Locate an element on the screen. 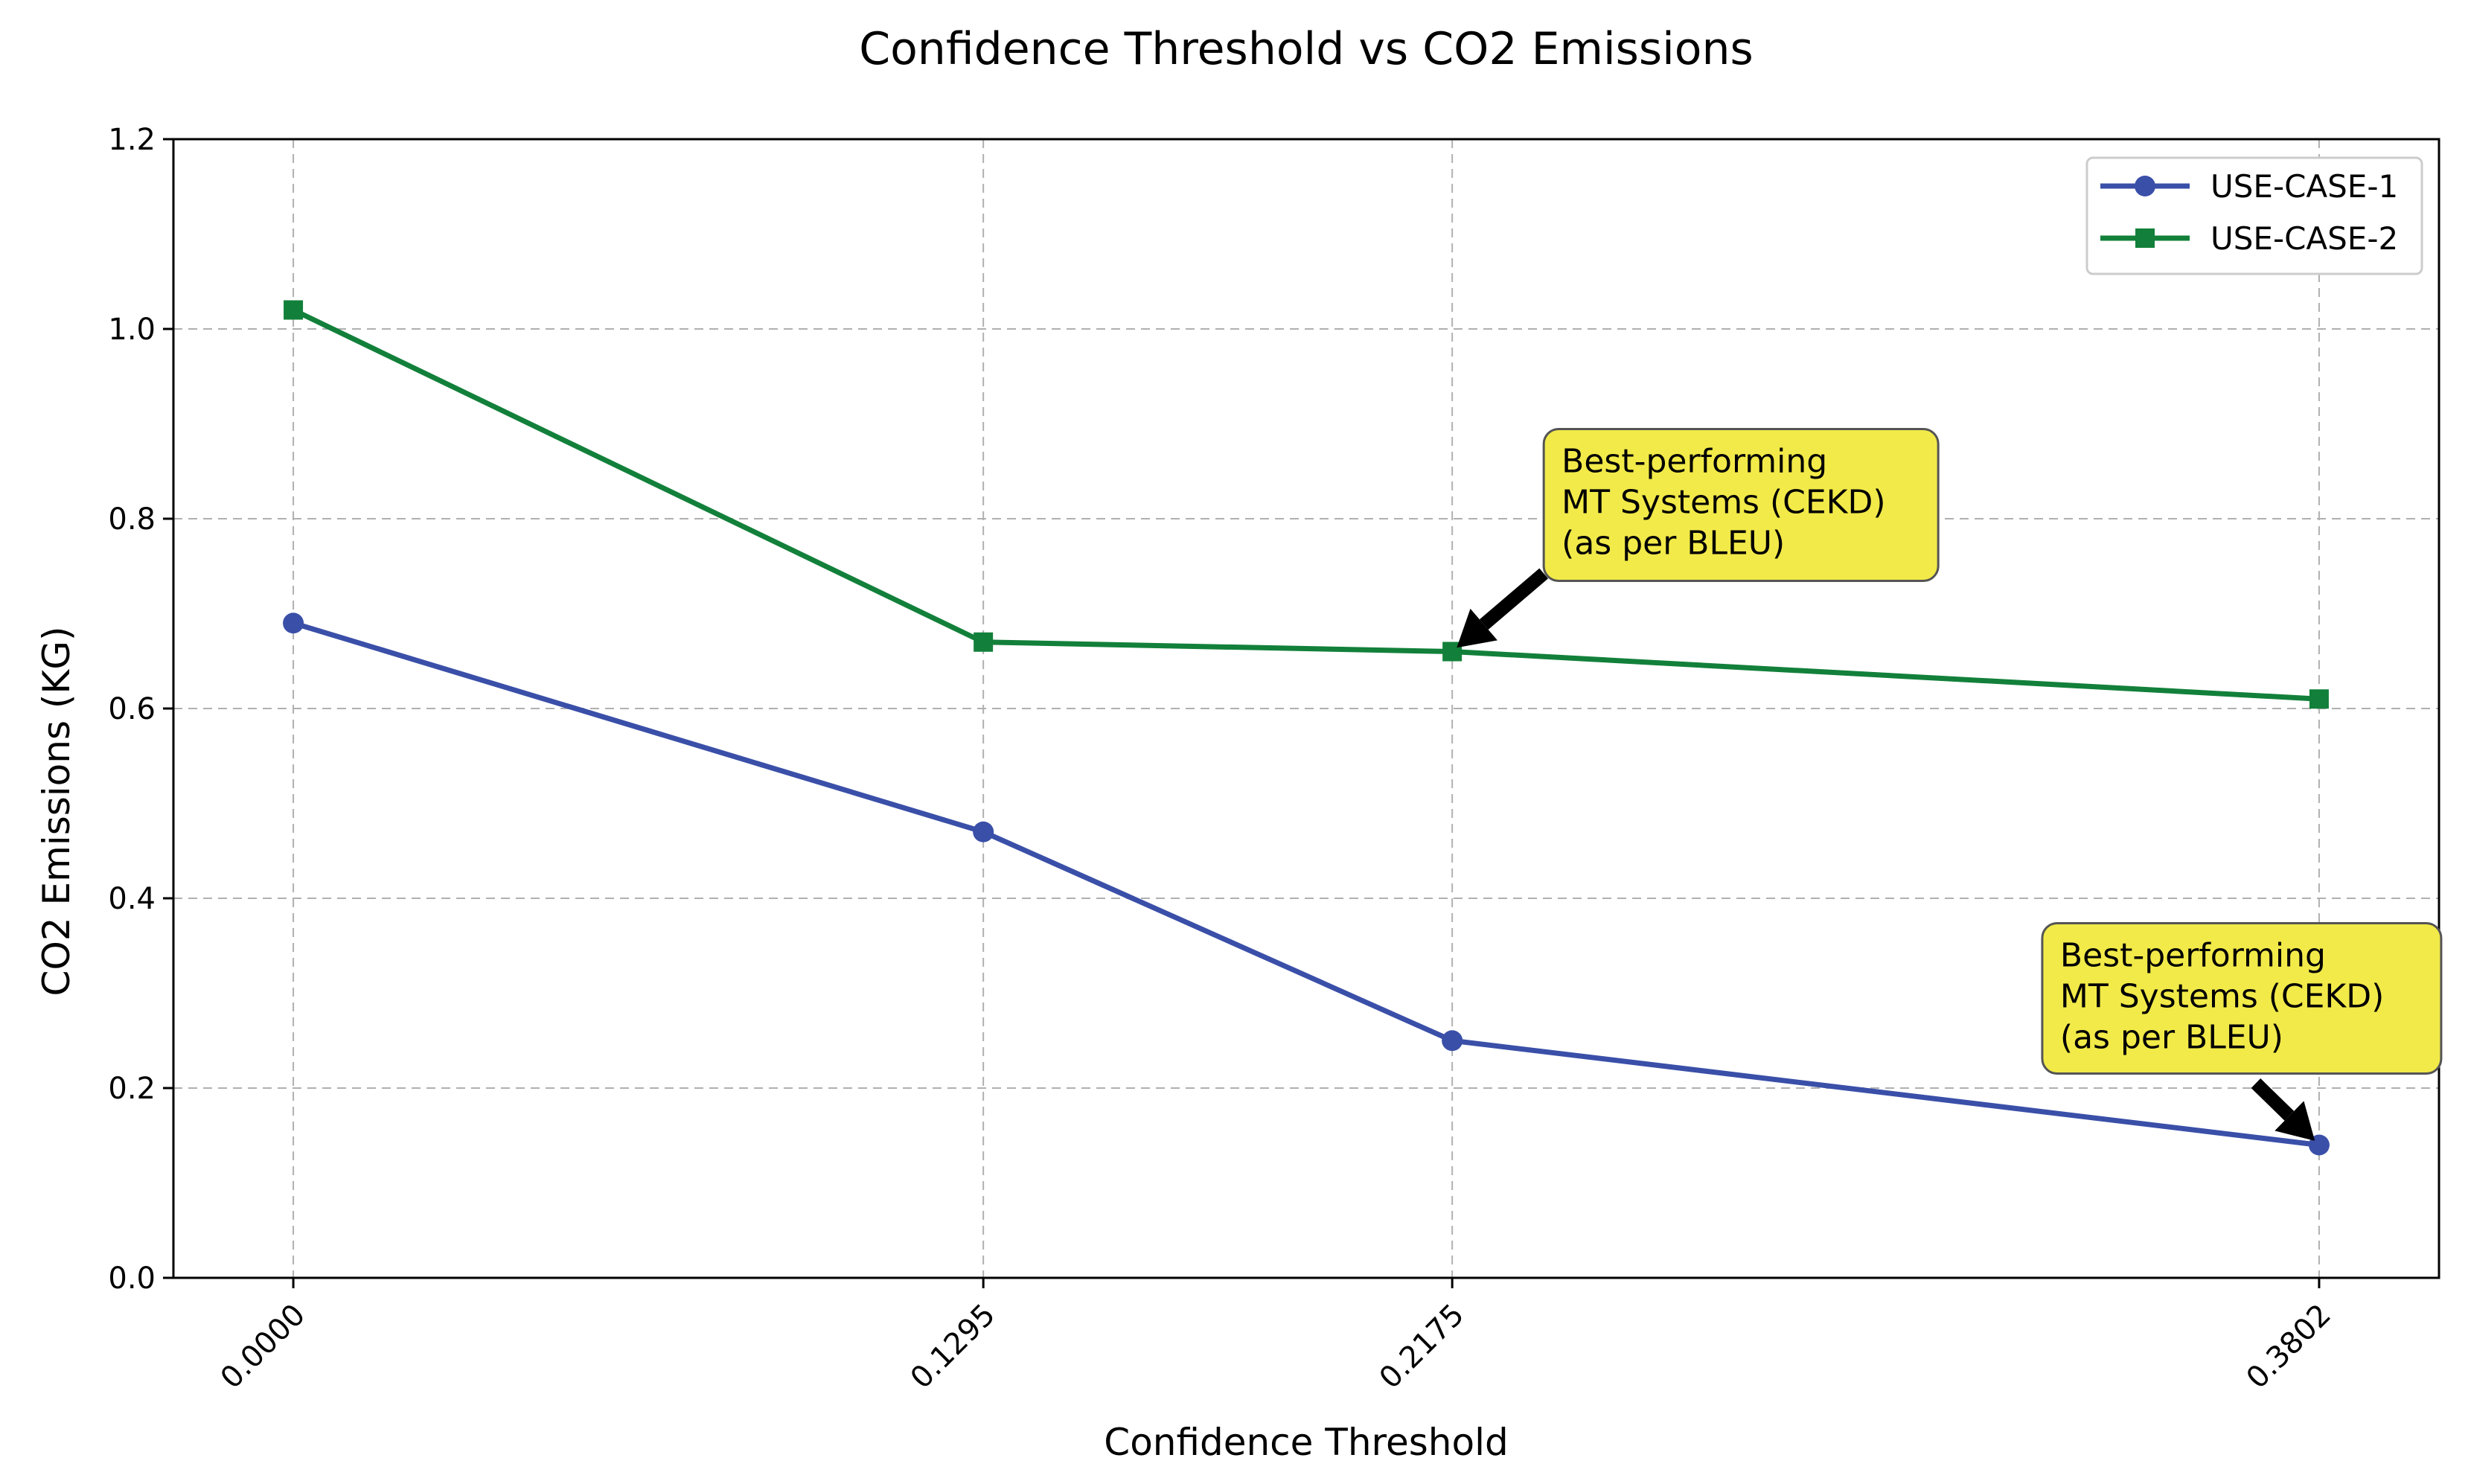 Image resolution: width=2471 pixels, height=1484 pixels. x-tick-label: 0.3802 is located at coordinates (2288, 1346).